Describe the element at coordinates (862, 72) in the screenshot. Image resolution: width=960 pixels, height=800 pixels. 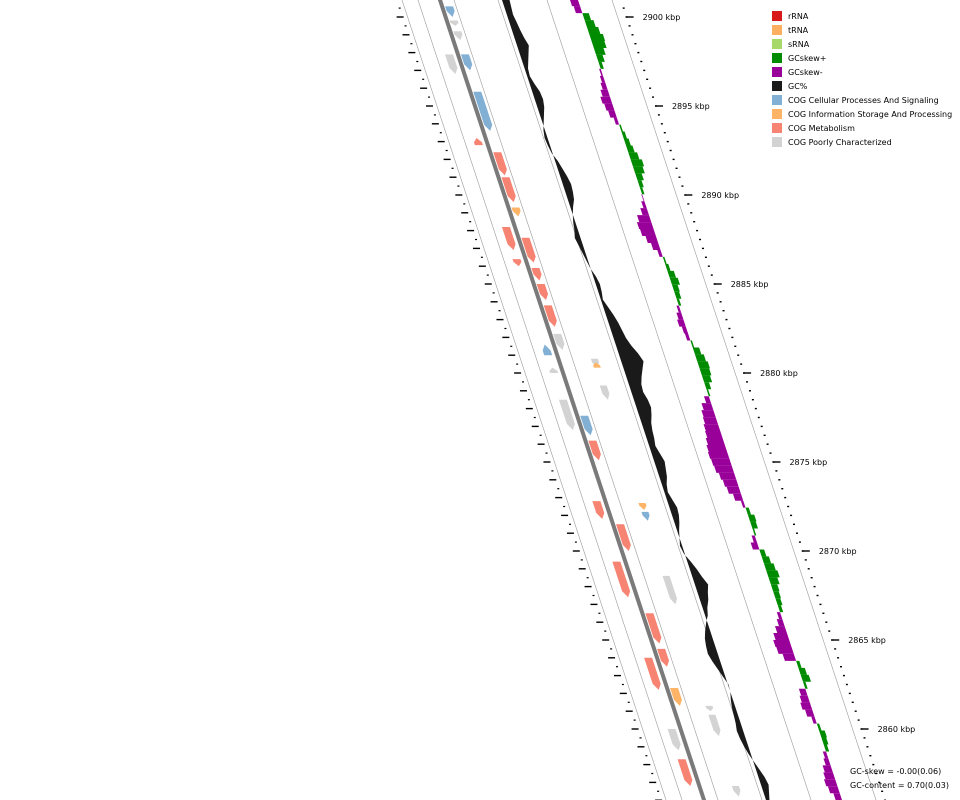
I see `legend-item: GCskew-` at that location.